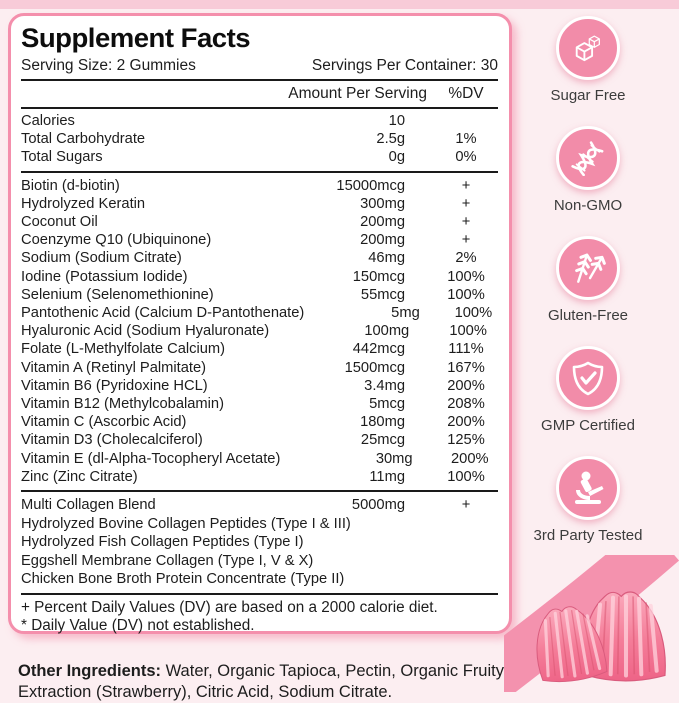 This screenshot has width=679, height=703. Describe the element at coordinates (62, 157) in the screenshot. I see `cell-name: Total Sugars` at that location.